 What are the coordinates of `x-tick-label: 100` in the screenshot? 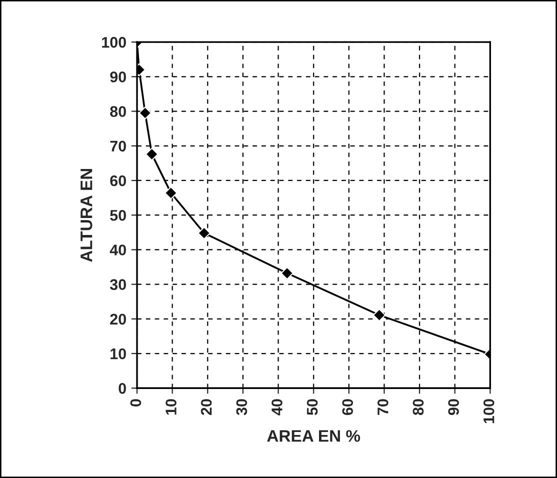 It's located at (488, 411).